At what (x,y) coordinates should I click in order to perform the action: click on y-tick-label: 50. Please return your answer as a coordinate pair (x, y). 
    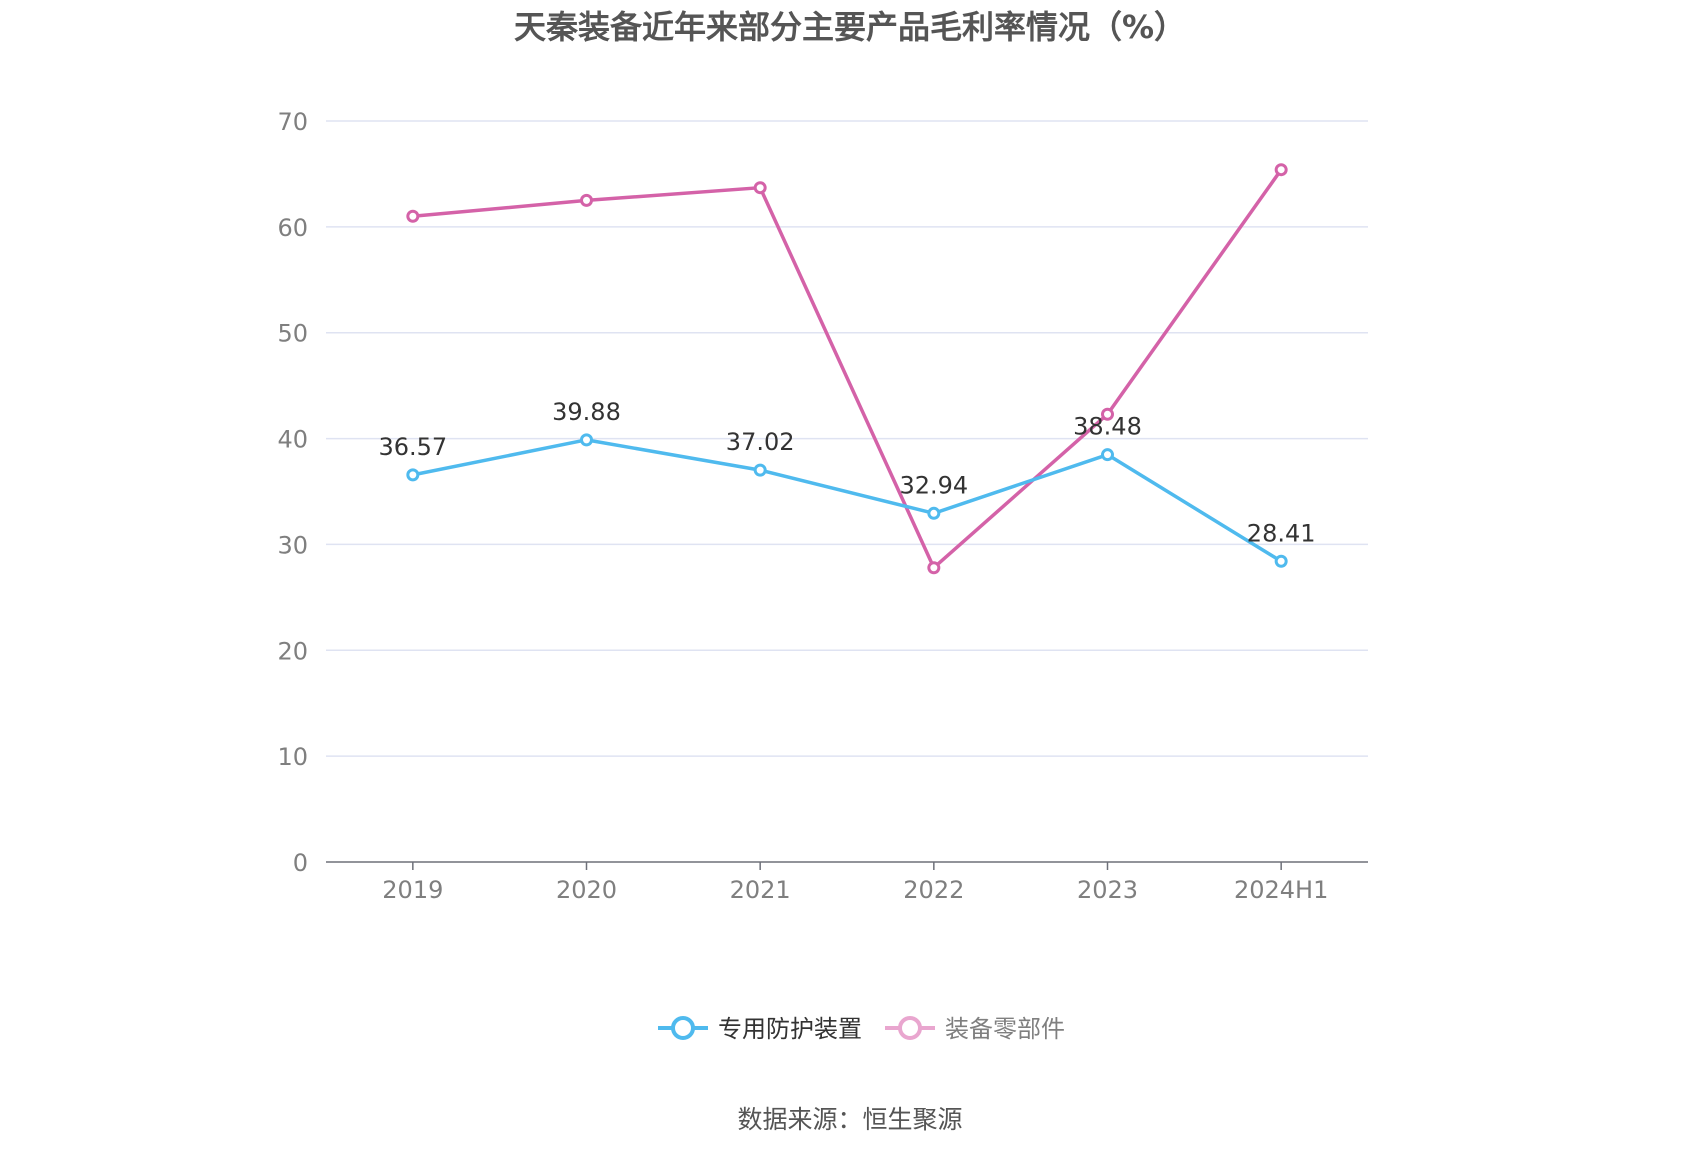
    Looking at the image, I should click on (292, 334).